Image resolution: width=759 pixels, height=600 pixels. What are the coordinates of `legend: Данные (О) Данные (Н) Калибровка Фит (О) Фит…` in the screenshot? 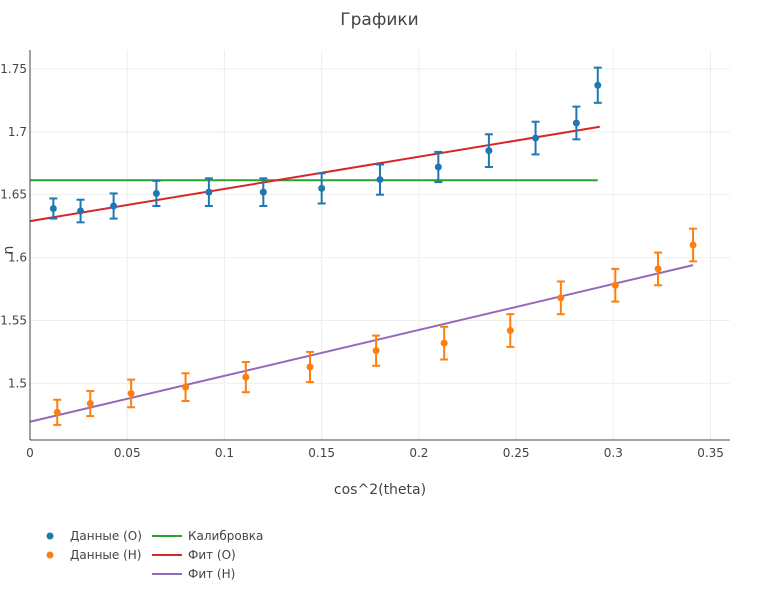 It's located at (155, 555).